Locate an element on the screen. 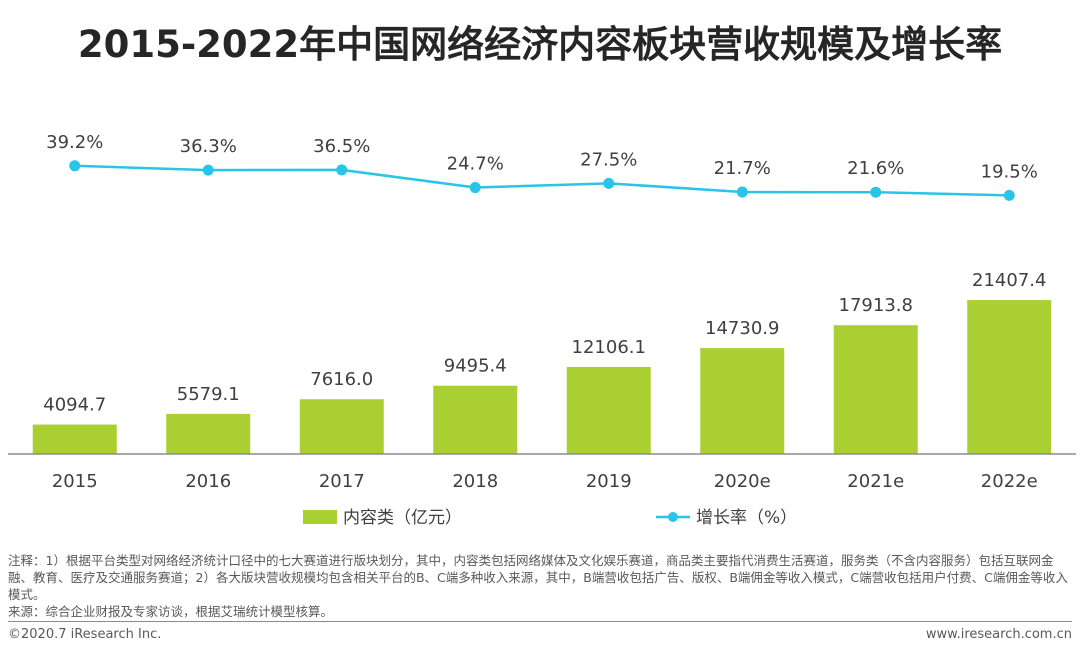 The width and height of the screenshot is (1080, 656). growth-rate-point-2021e is located at coordinates (876, 192).